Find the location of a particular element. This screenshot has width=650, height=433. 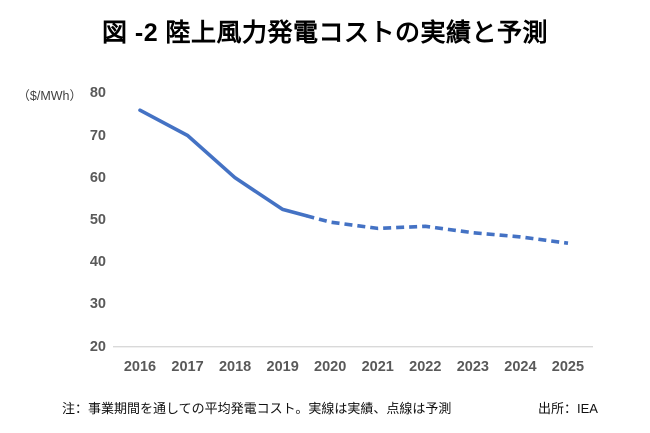

x-year-label: 2021 is located at coordinates (377, 367).